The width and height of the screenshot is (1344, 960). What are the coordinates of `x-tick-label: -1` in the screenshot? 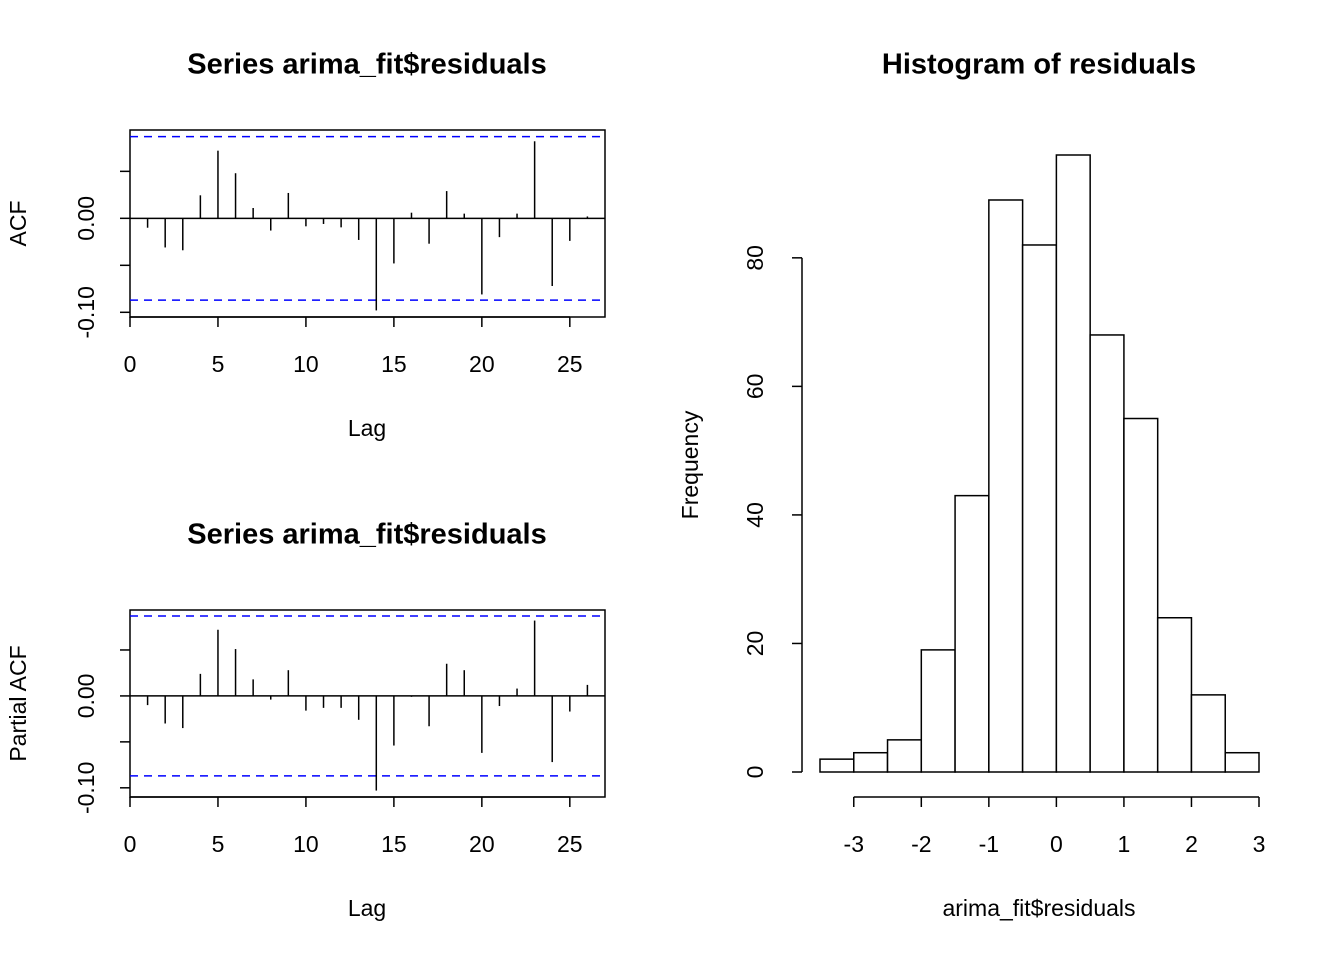 It's located at (989, 844).